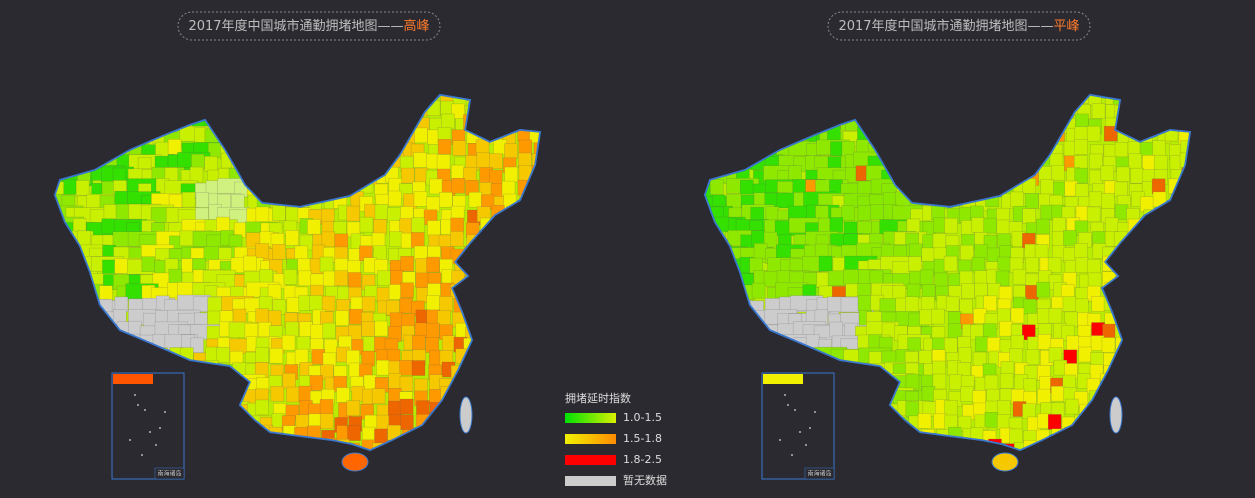  What do you see at coordinates (1116, 415) in the screenshot?
I see `taiwan` at bounding box center [1116, 415].